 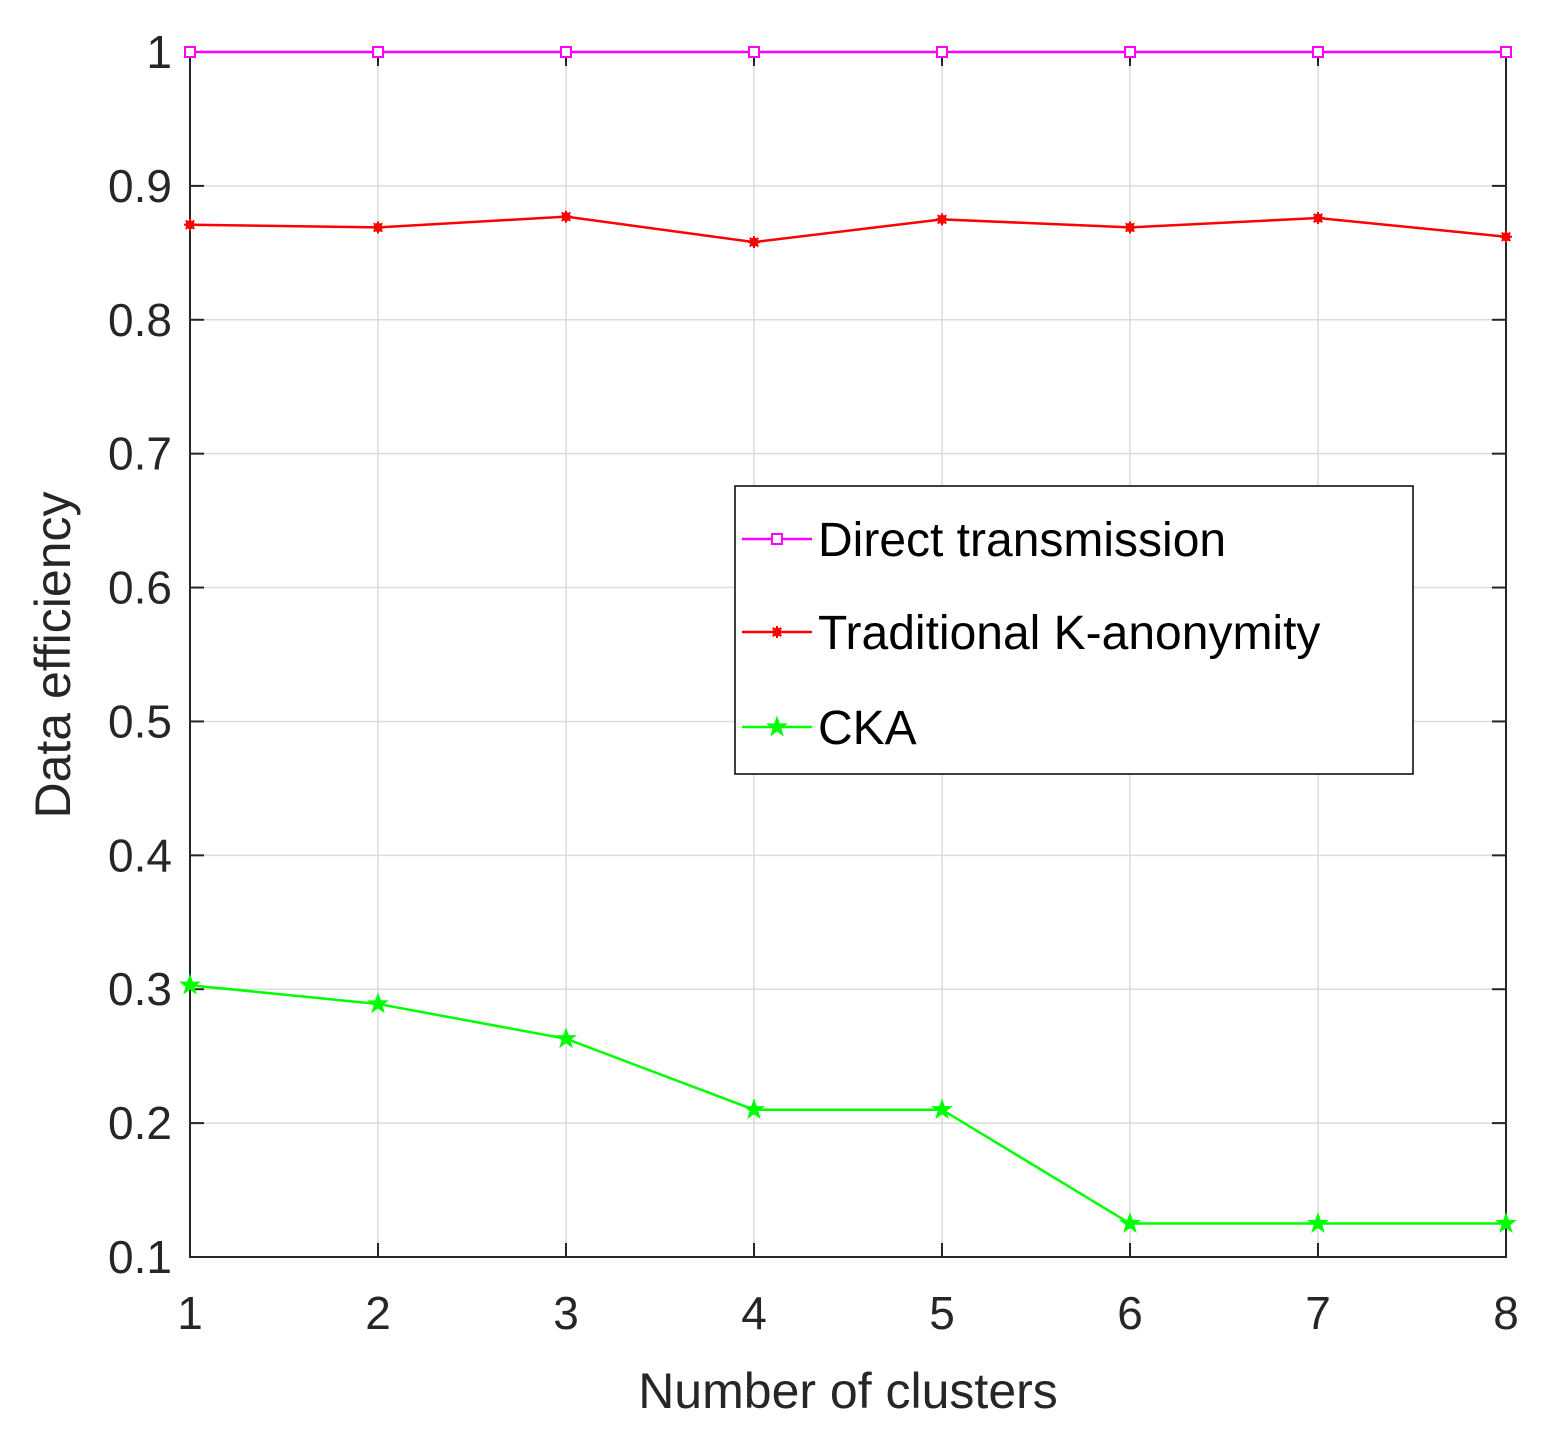 What do you see at coordinates (140, 454) in the screenshot?
I see `y-tick-label: 0.7` at bounding box center [140, 454].